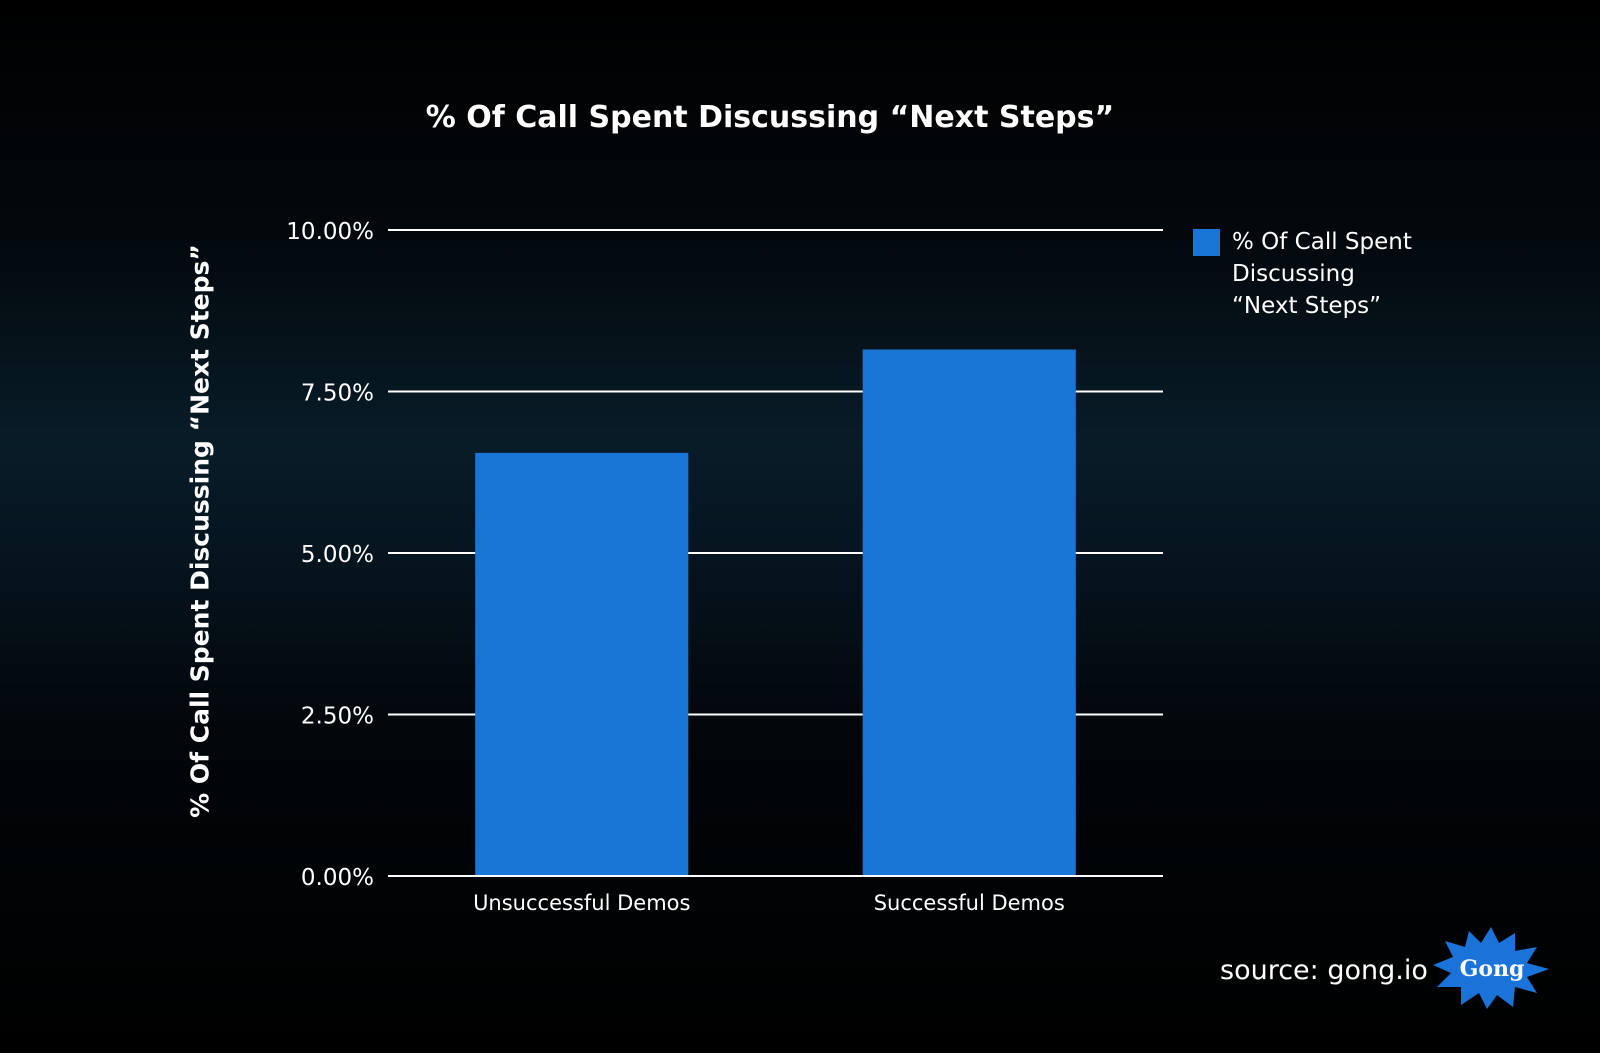  I want to click on gong-logo: Gong, so click(1491, 968).